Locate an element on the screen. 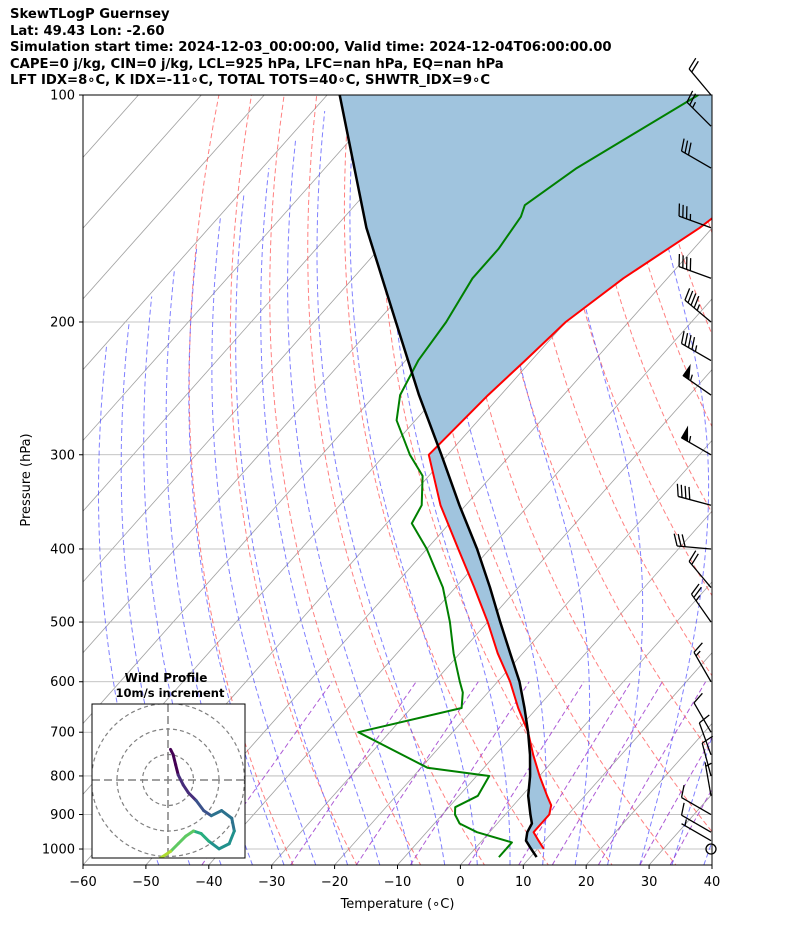  x-tick-label: −20 is located at coordinates (334, 882).